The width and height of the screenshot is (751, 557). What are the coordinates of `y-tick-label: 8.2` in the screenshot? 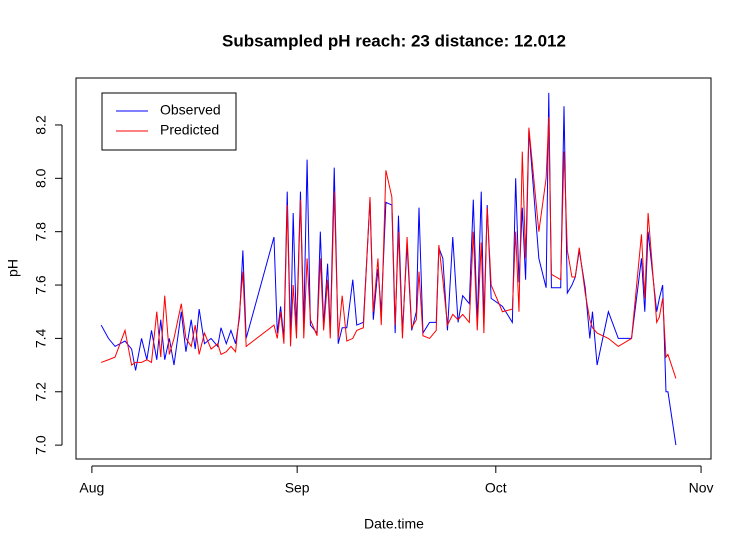 It's located at (41, 125).